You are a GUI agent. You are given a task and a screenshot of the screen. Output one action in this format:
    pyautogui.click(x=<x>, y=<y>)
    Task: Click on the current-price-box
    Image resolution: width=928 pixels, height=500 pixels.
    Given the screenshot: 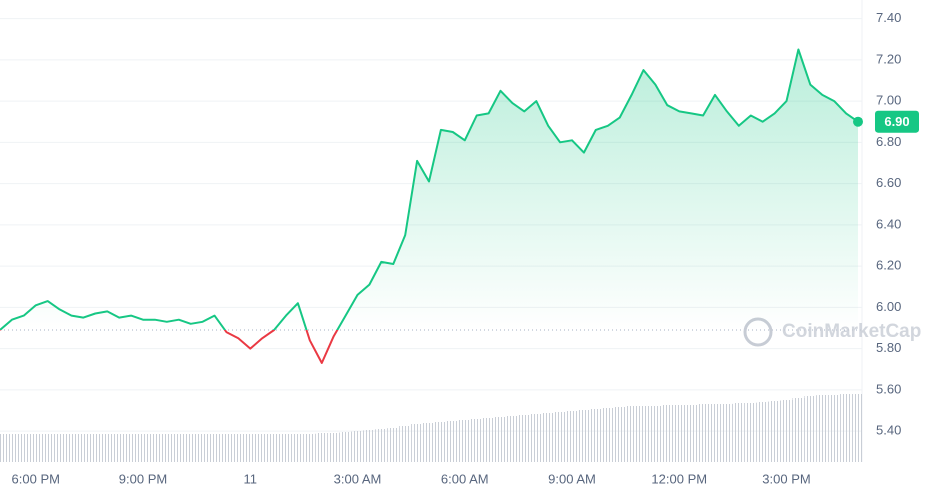 What is the action you would take?
    pyautogui.click(x=897, y=121)
    